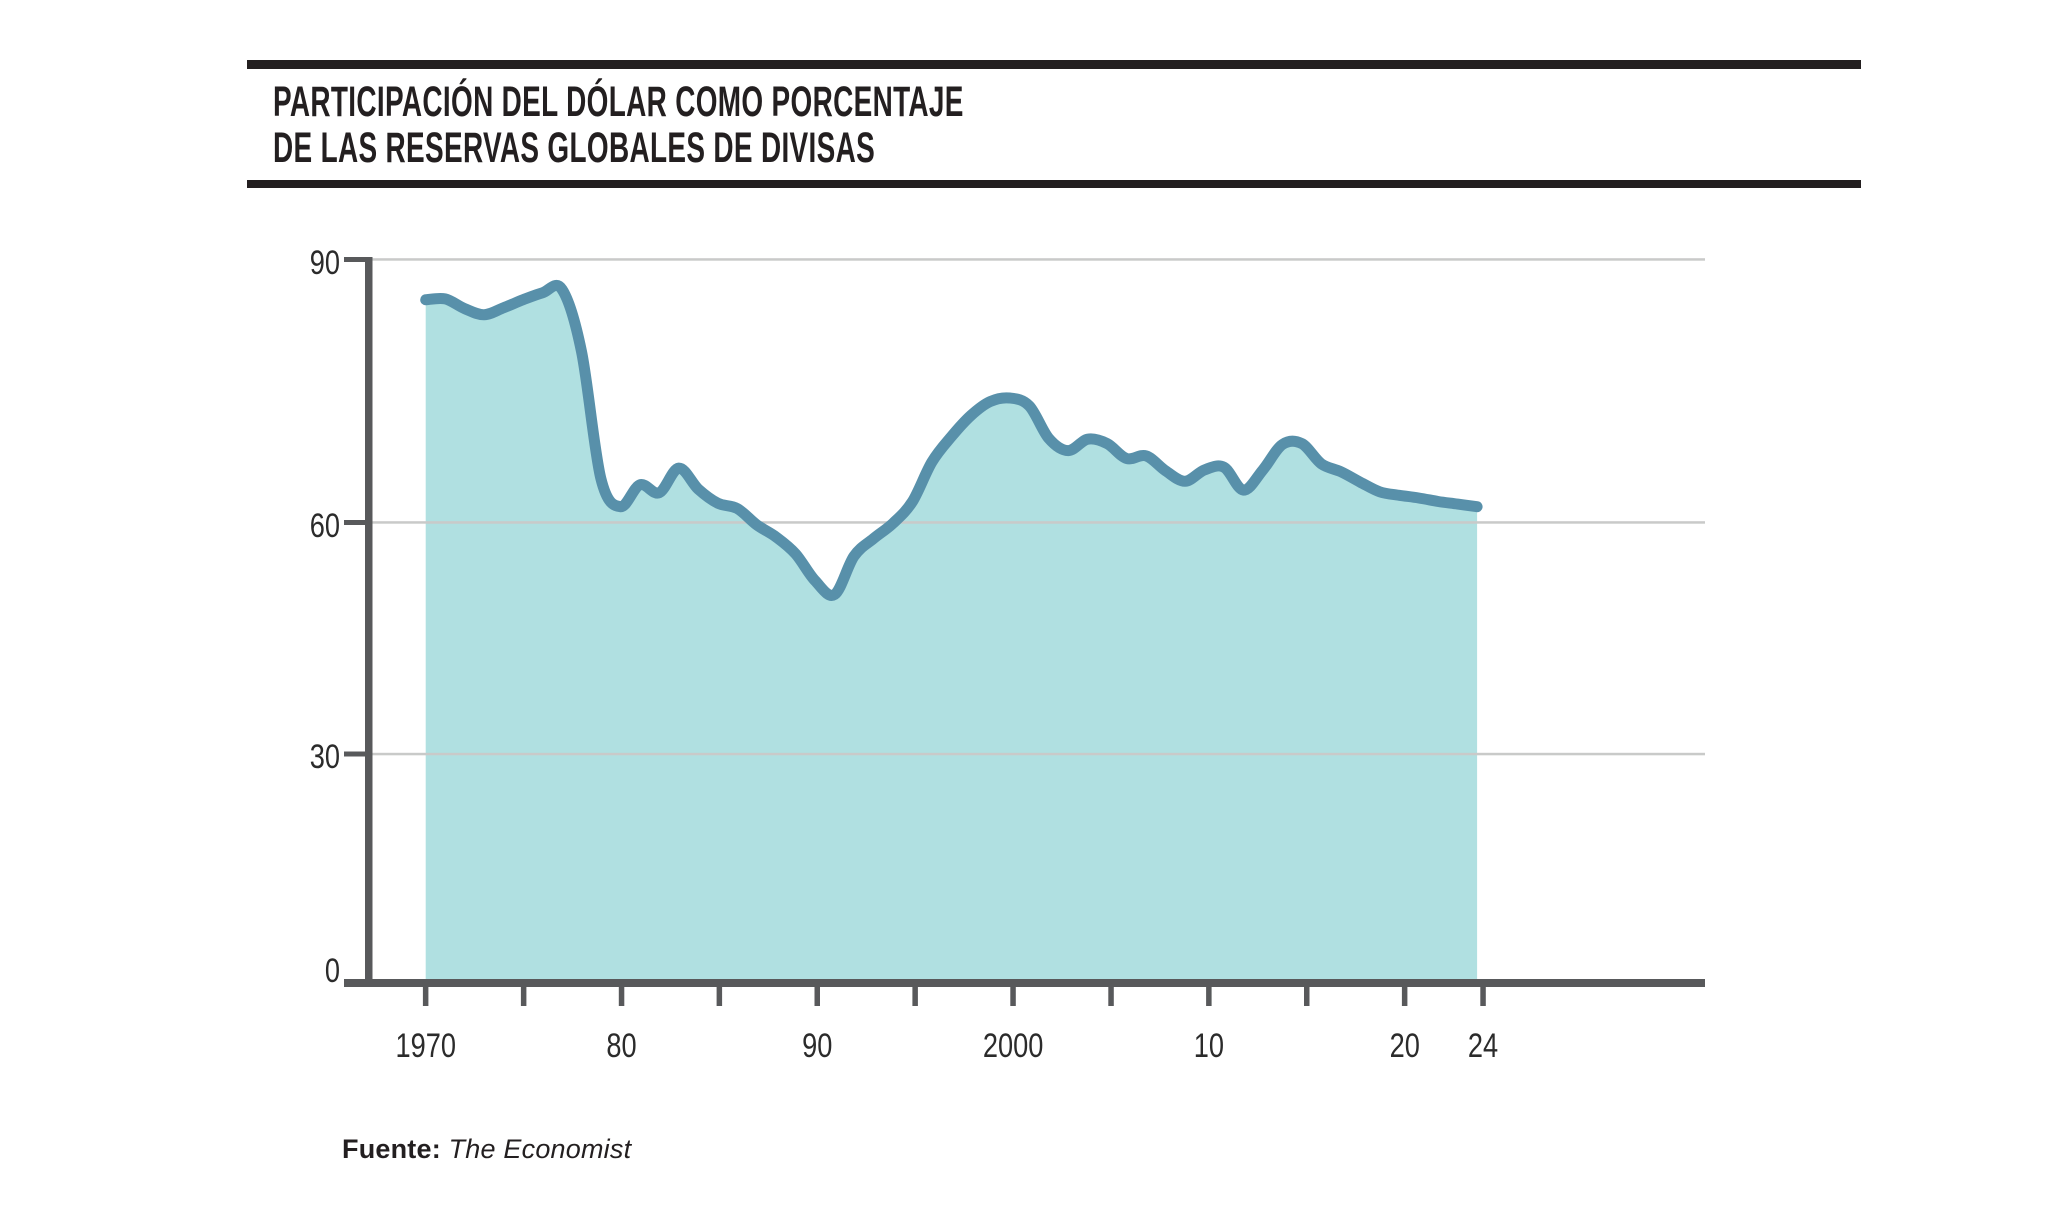 This screenshot has width=2064, height=1222. What do you see at coordinates (915, 996) in the screenshot?
I see `x-tick-1995` at bounding box center [915, 996].